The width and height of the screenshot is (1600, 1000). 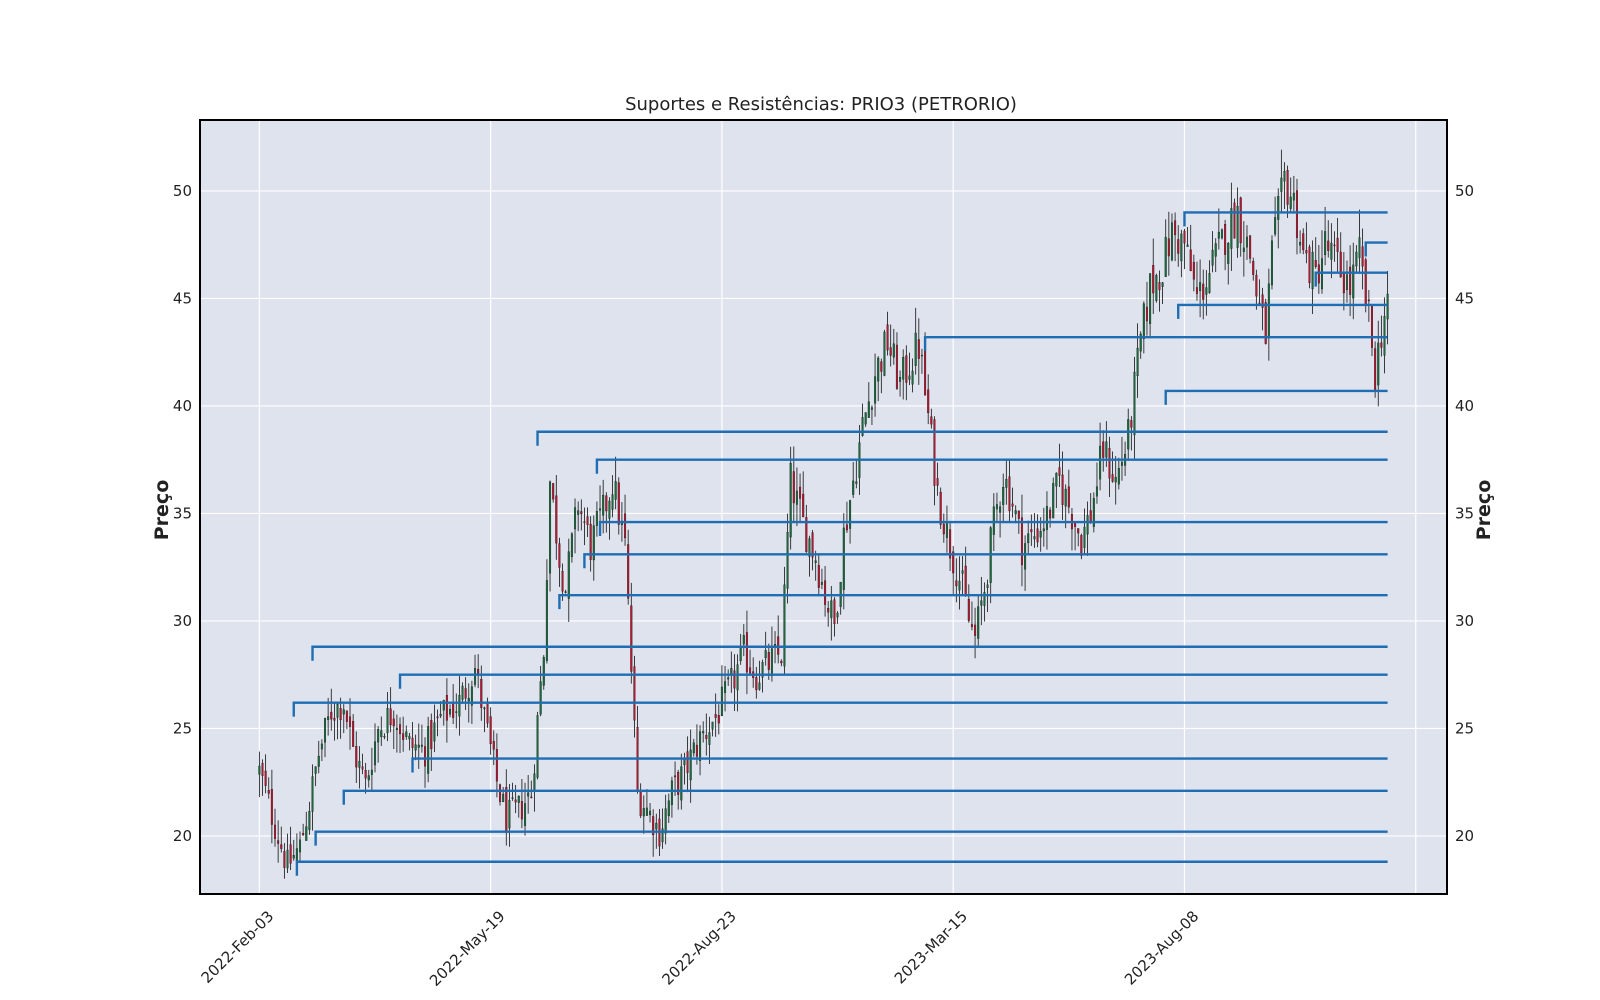 What do you see at coordinates (1464, 513) in the screenshot?
I see `y-axis-right: 20 25 30 35 40 45 50` at bounding box center [1464, 513].